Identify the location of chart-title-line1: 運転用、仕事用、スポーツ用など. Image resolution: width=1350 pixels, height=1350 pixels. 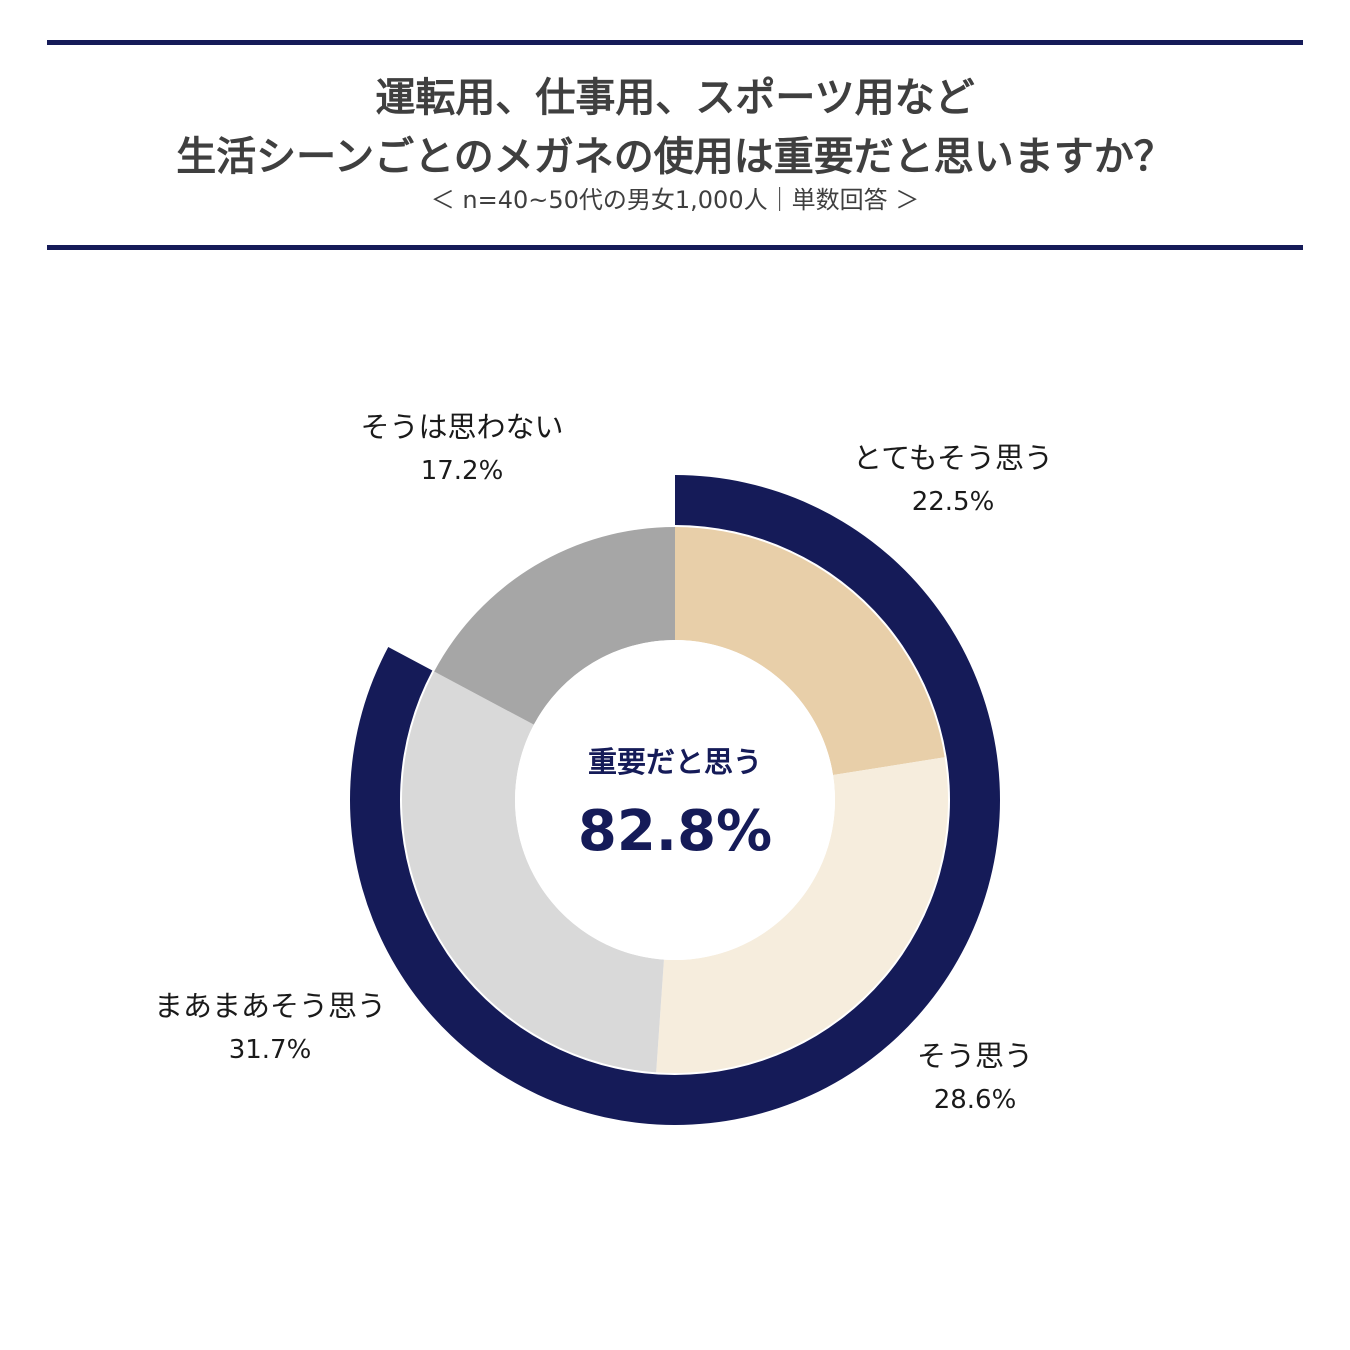
(675, 98).